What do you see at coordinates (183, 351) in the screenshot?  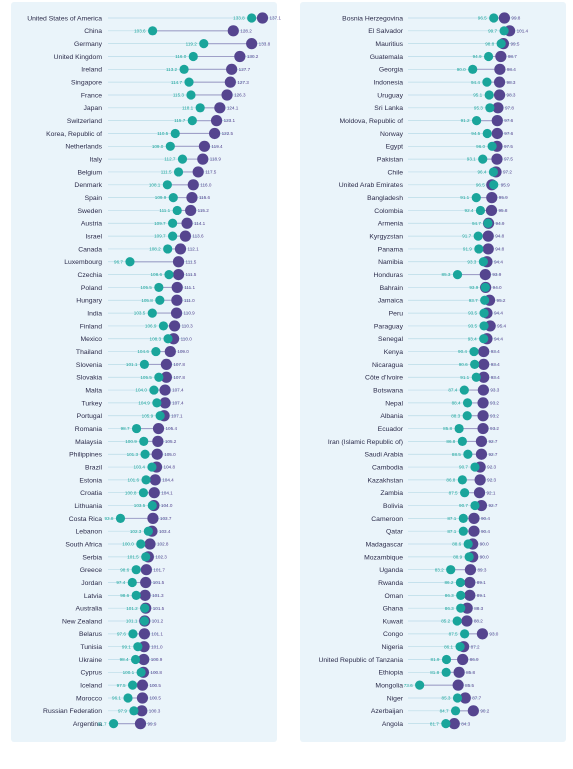 I see `purple-value-label: 109.0` at bounding box center [183, 351].